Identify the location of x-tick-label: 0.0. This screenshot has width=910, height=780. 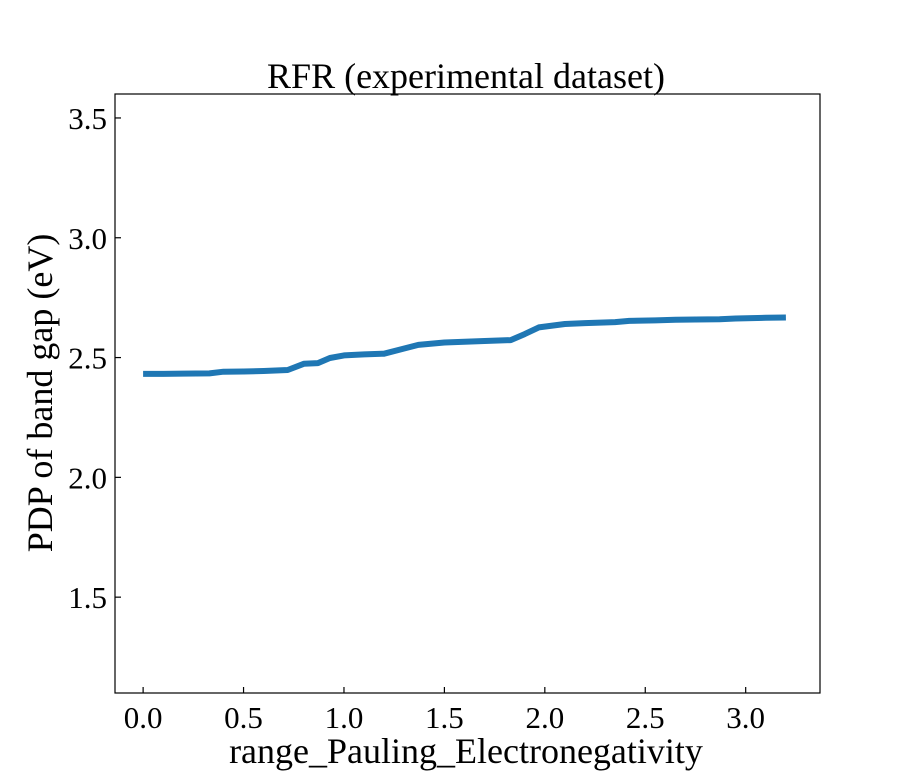
(143, 717).